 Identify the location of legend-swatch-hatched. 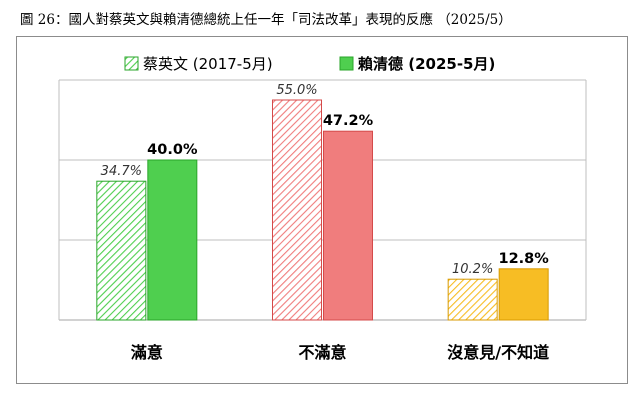
(131, 63).